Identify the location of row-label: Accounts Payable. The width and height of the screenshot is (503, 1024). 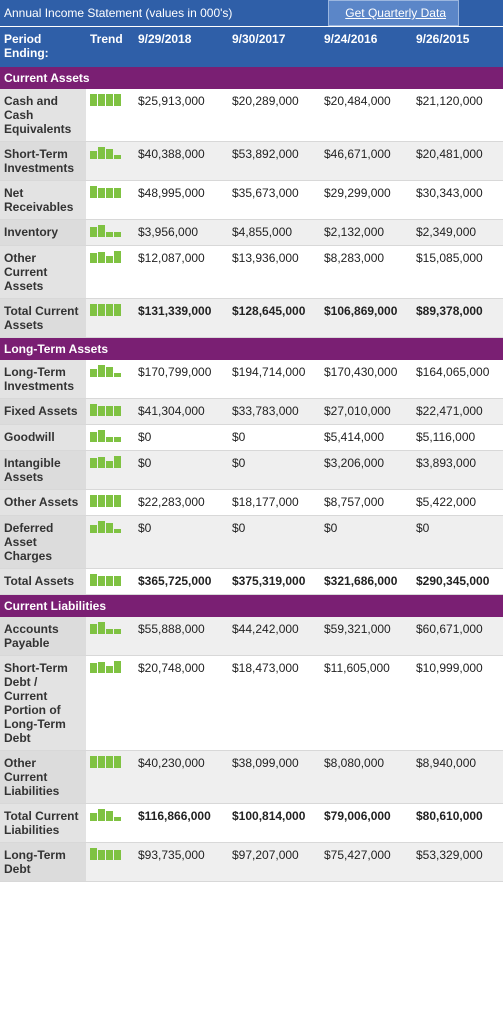
(43, 636).